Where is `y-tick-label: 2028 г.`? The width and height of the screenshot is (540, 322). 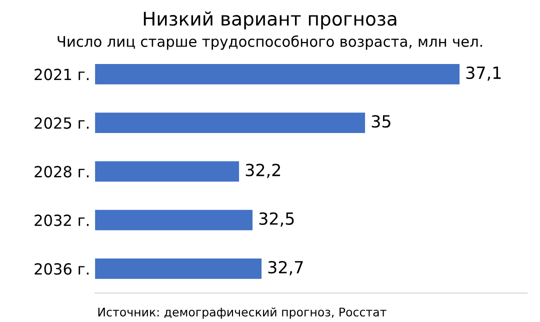
y-tick-label: 2028 г. is located at coordinates (61, 172).